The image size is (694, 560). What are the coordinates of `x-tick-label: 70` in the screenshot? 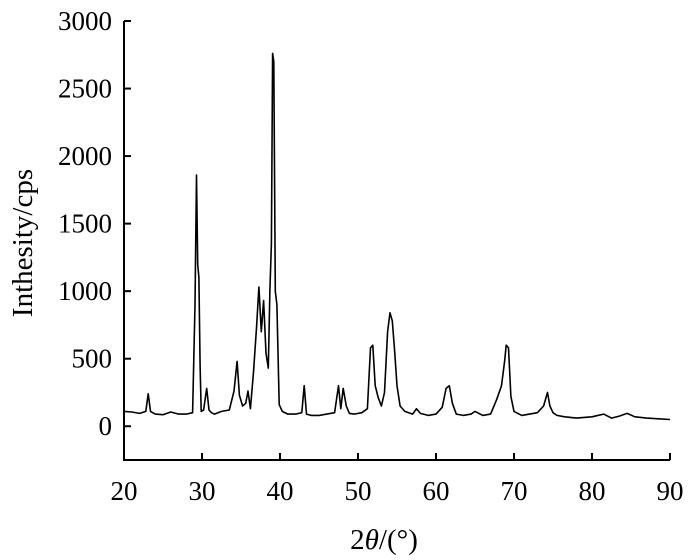 It's located at (514, 491).